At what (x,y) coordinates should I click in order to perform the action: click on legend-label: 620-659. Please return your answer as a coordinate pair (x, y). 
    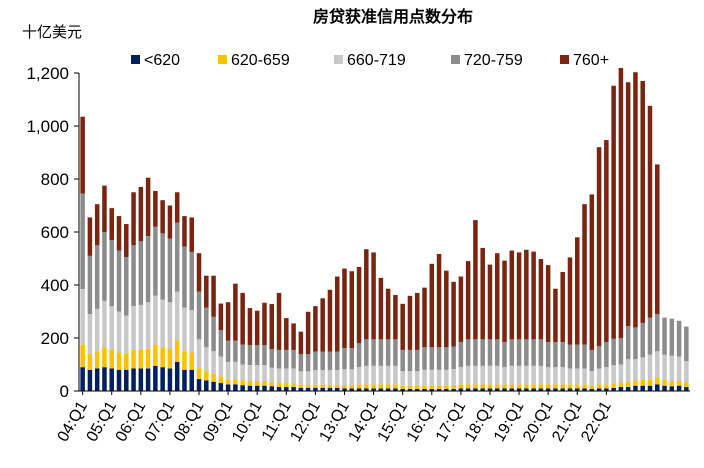
    Looking at the image, I should click on (260, 60).